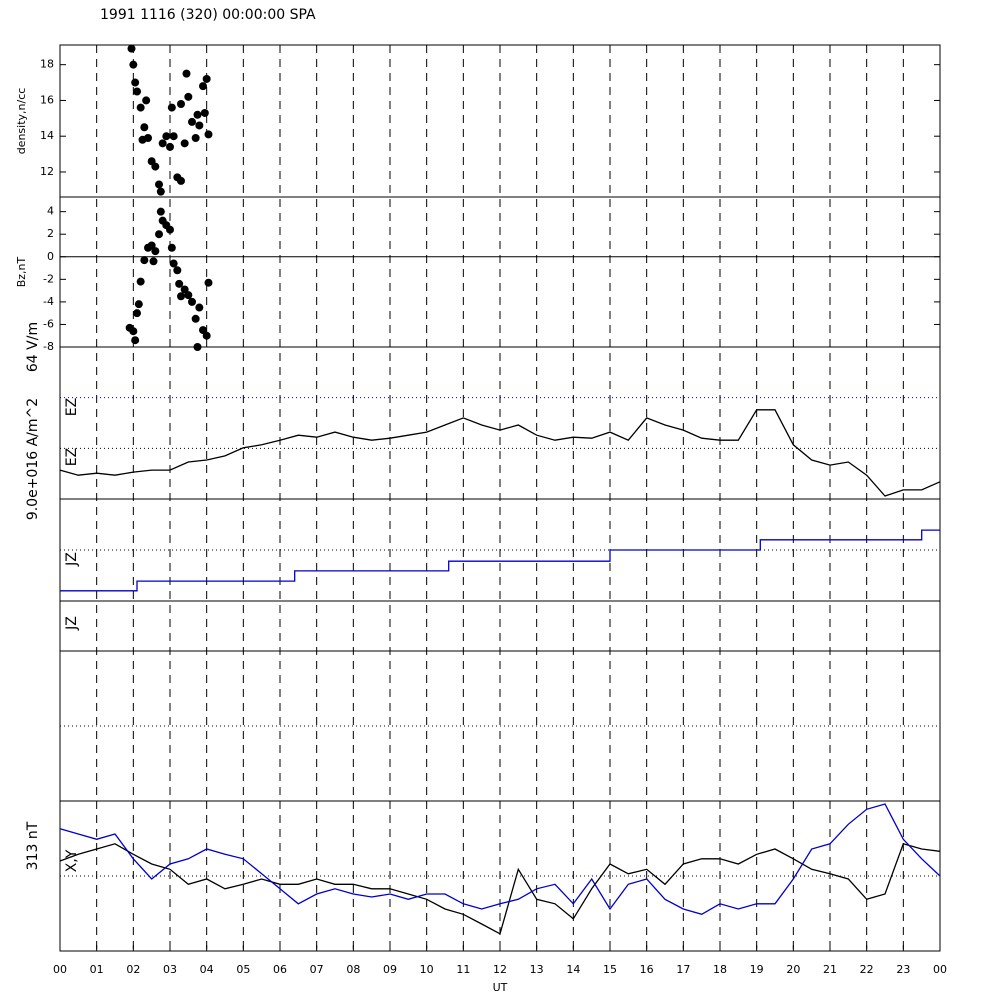  Describe the element at coordinates (48, 323) in the screenshot. I see `y-tick-label: -6` at that location.